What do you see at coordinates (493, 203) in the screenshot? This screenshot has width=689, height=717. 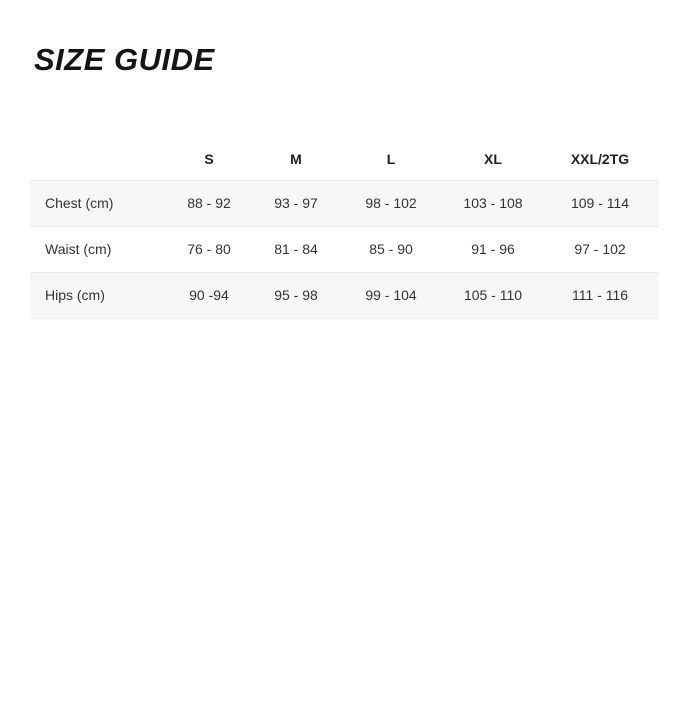 I see `size-cell: 103 - 108` at bounding box center [493, 203].